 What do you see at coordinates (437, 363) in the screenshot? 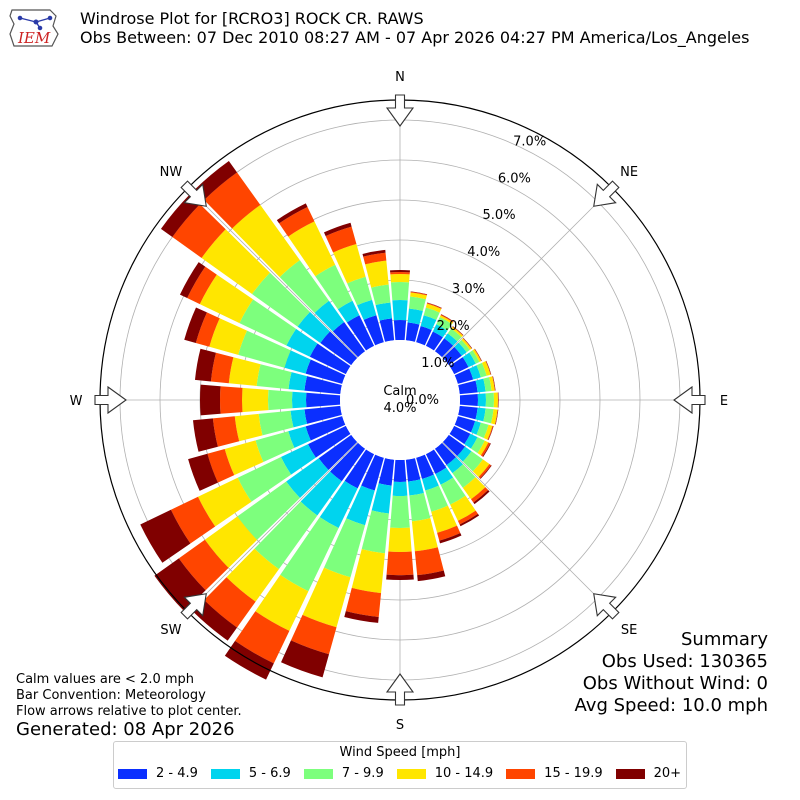
I see `radial-tick-label: 1.0%` at bounding box center [437, 363].